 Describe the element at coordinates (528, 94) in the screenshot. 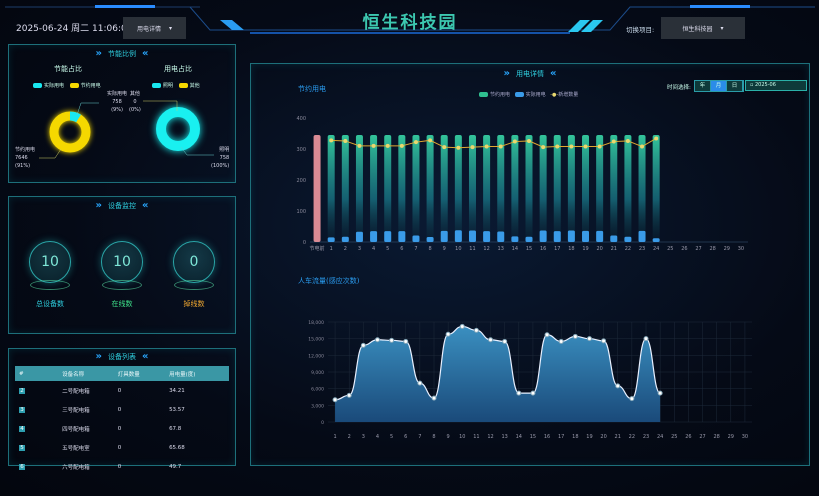

I see `bar-legend: 节约用电 实际用电 -●-新增数量` at that location.